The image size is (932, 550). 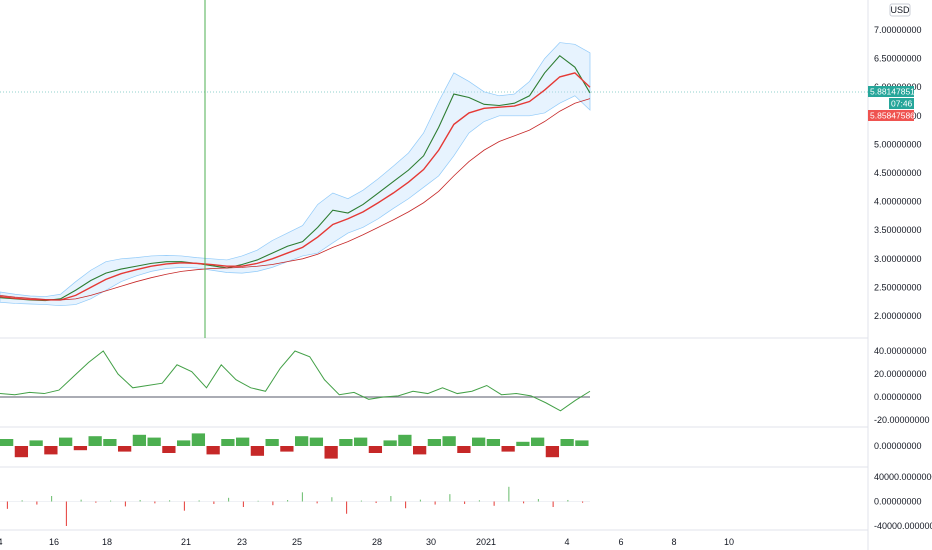 What do you see at coordinates (898, 144) in the screenshot?
I see `price-axis-tick: 5.00000000` at bounding box center [898, 144].